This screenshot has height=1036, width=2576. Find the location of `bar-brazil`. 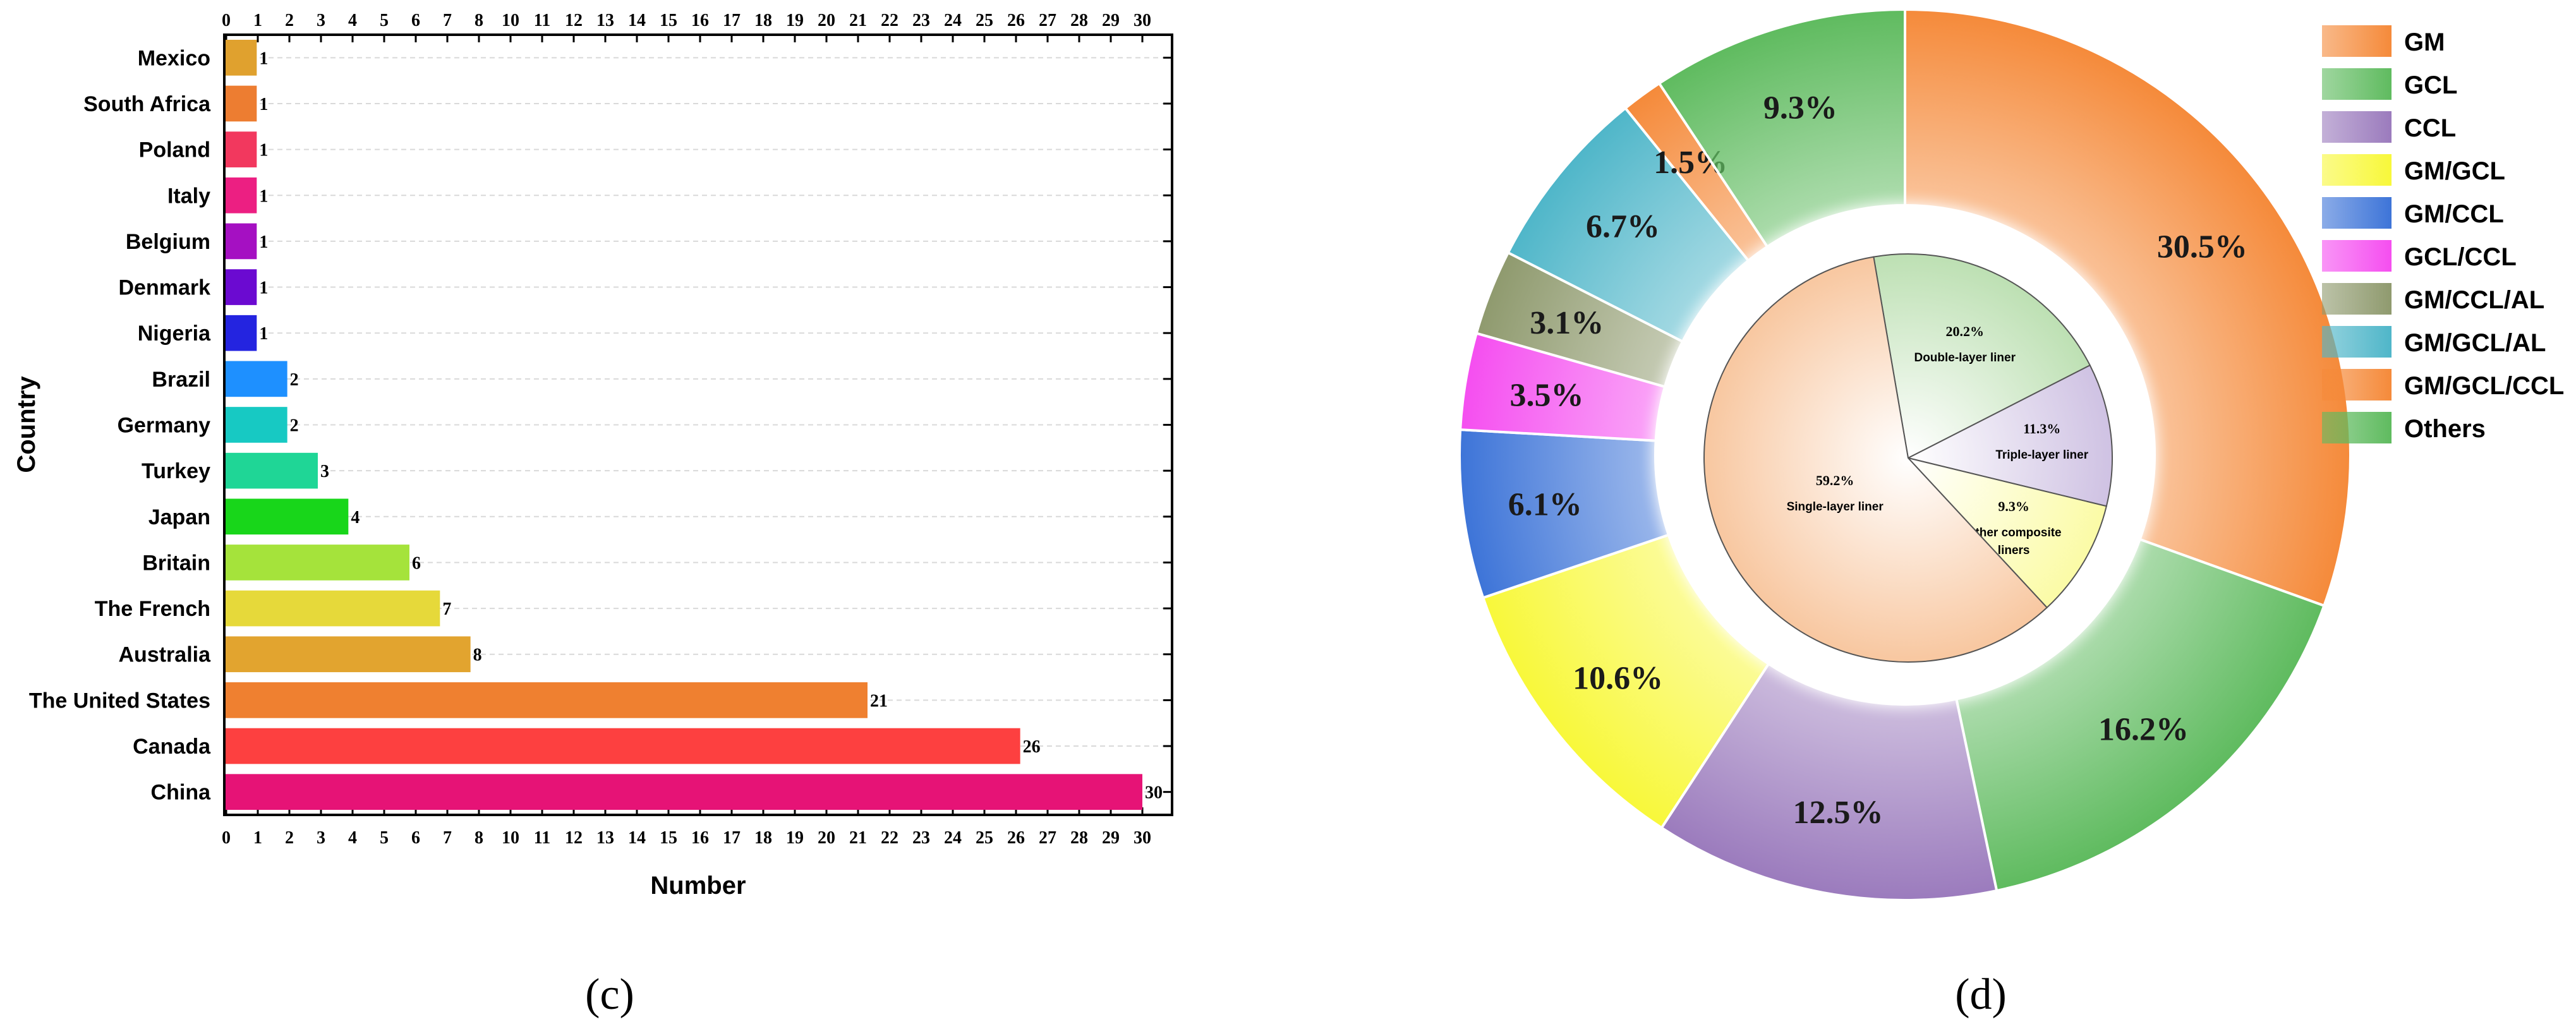

bar-brazil is located at coordinates (256, 379).